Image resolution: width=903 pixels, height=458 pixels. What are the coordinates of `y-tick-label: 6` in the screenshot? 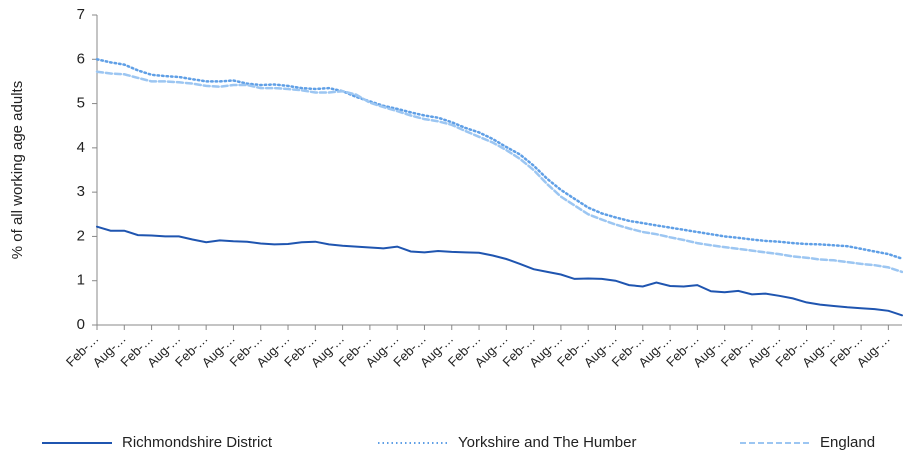 It's located at (81, 58).